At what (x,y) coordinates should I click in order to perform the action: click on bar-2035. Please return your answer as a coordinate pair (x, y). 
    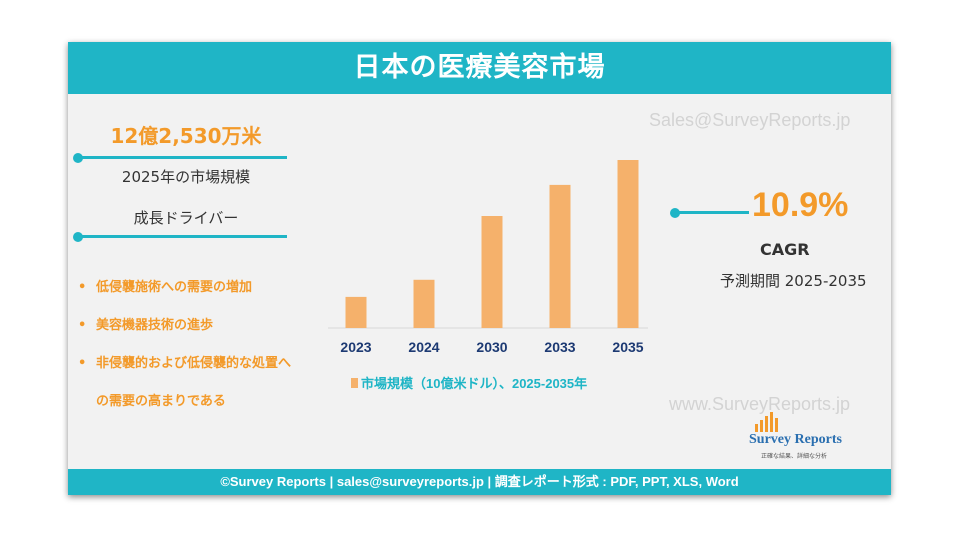
    Looking at the image, I should click on (628, 244).